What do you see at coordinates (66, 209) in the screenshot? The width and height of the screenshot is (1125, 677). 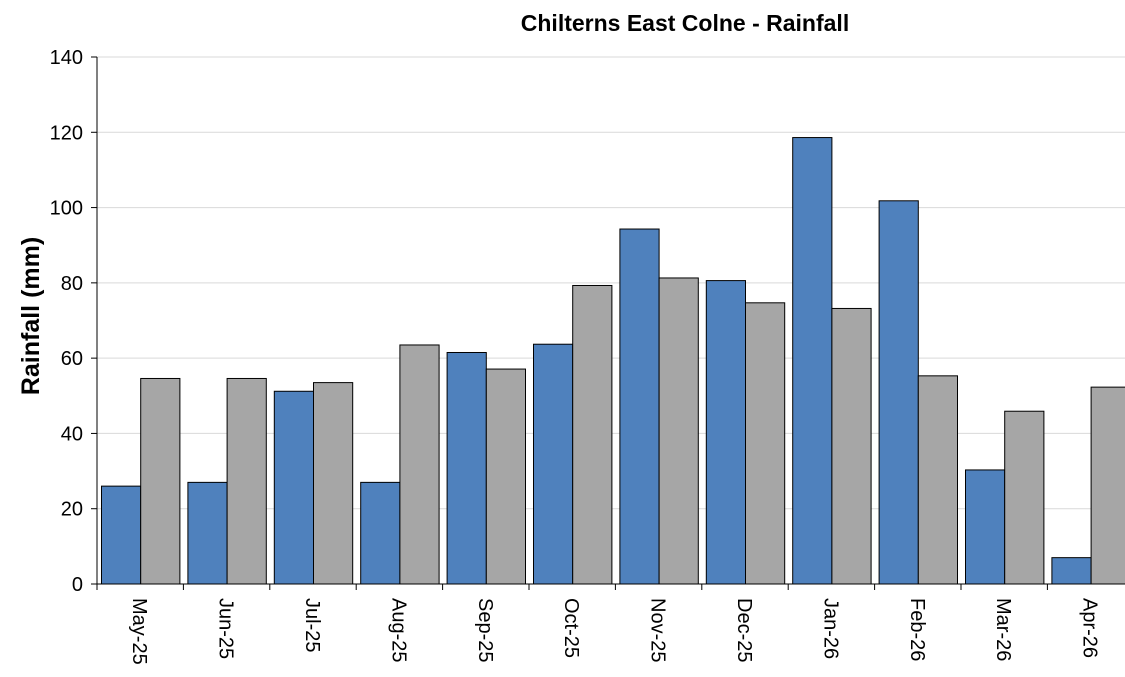 I see `y-tick-label: 100` at bounding box center [66, 209].